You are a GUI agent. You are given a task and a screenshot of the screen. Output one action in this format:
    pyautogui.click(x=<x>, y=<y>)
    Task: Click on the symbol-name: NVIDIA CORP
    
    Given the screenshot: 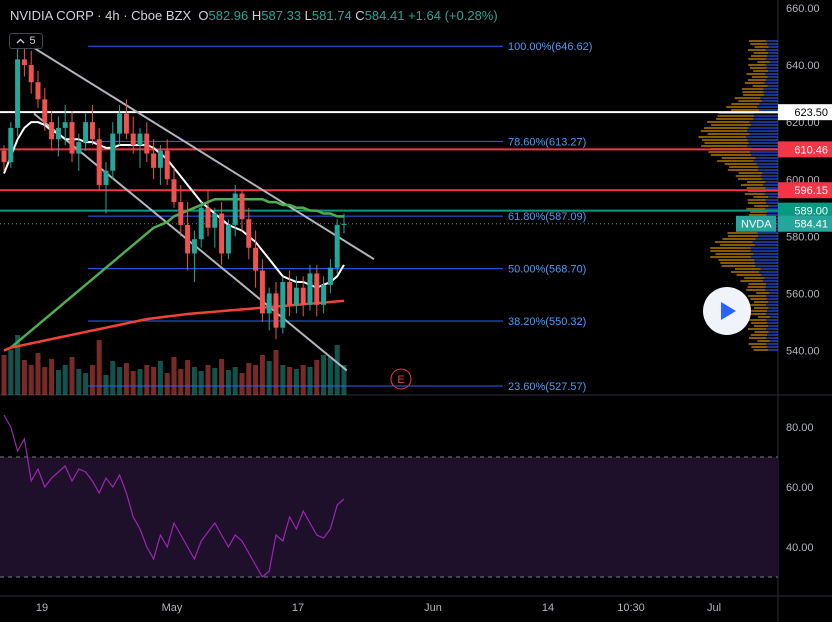 What is the action you would take?
    pyautogui.click(x=52, y=15)
    